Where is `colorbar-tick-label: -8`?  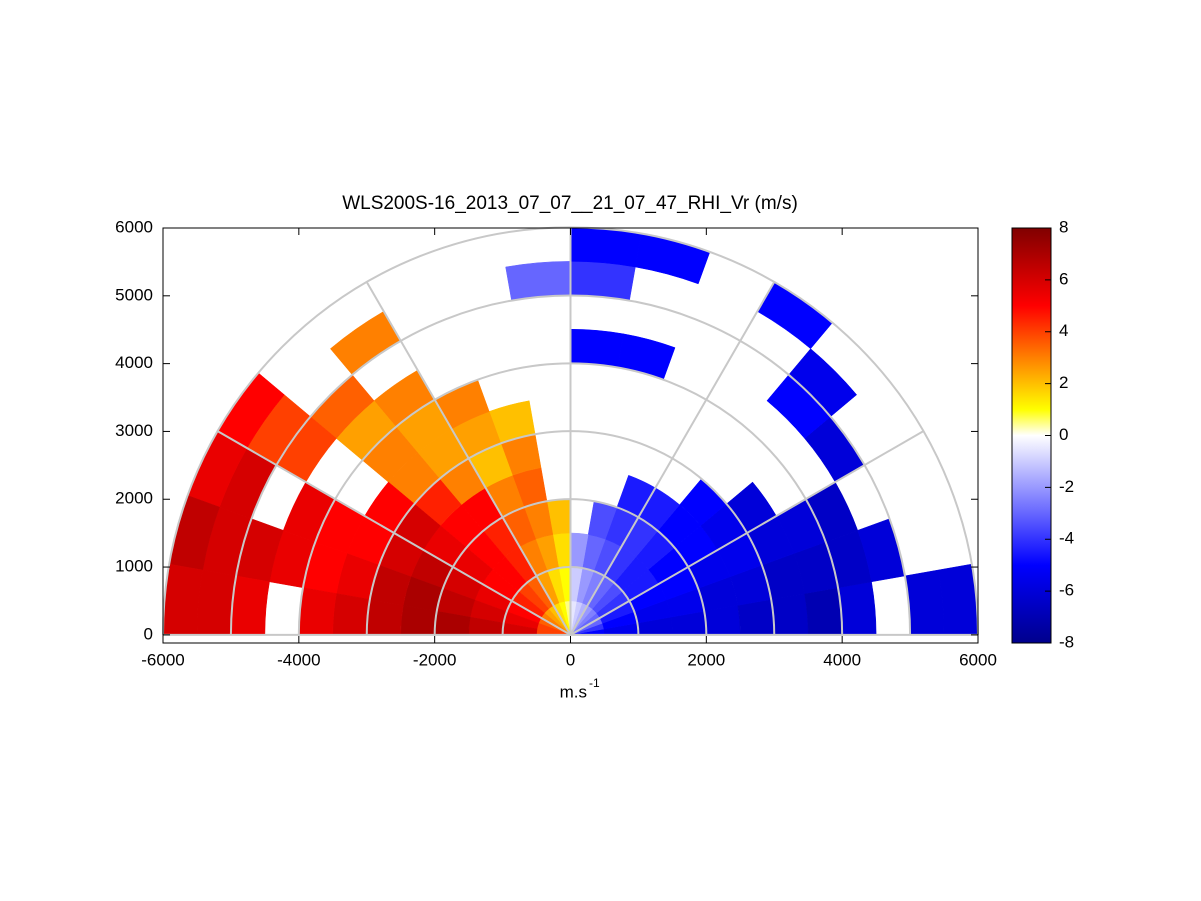 colorbar-tick-label: -8 is located at coordinates (1066, 641).